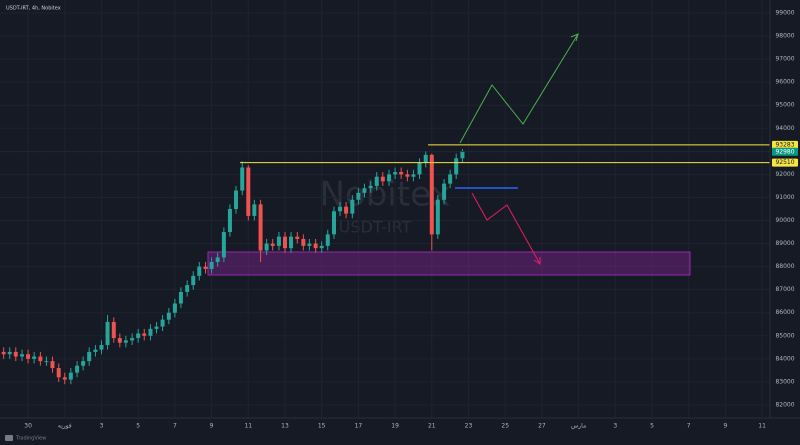  Describe the element at coordinates (725, 426) in the screenshot. I see `x-tick-label: 9` at that location.